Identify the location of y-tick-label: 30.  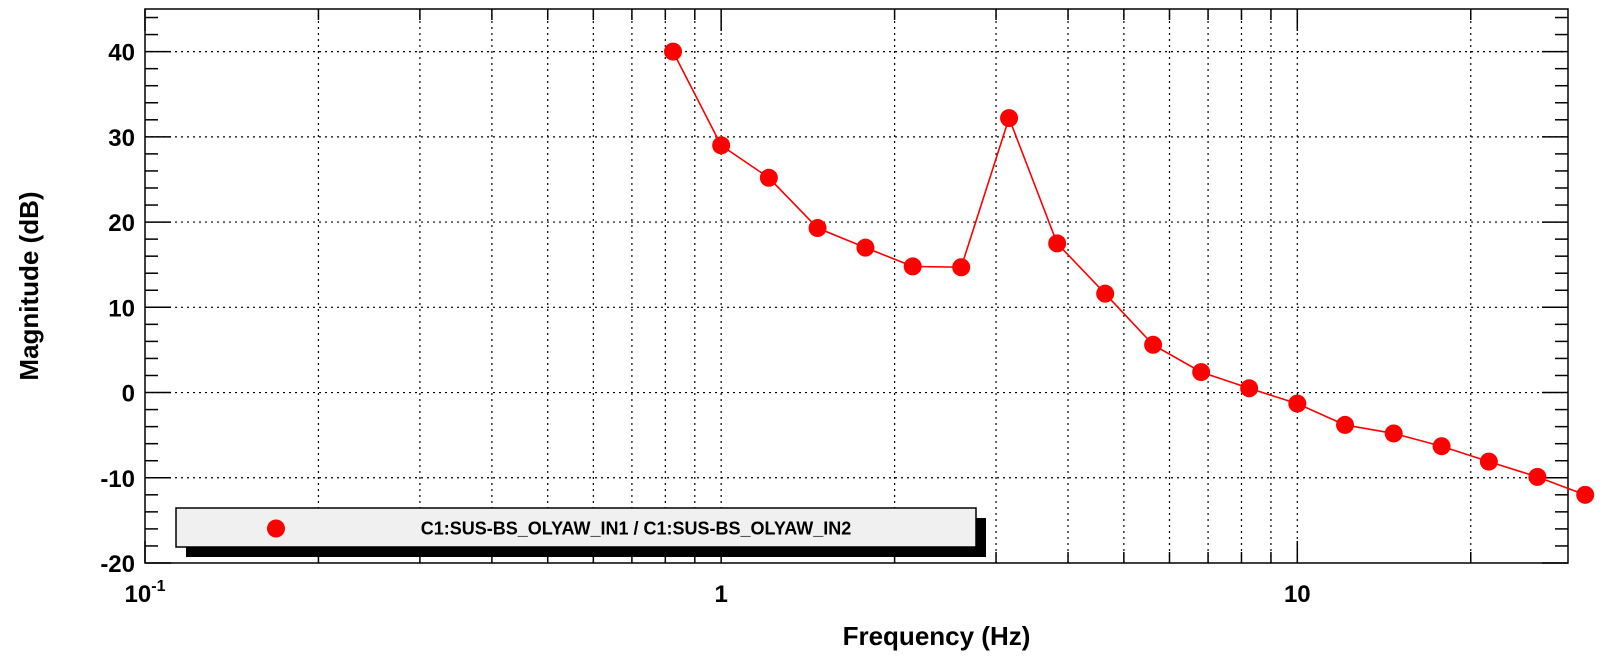
(121, 138).